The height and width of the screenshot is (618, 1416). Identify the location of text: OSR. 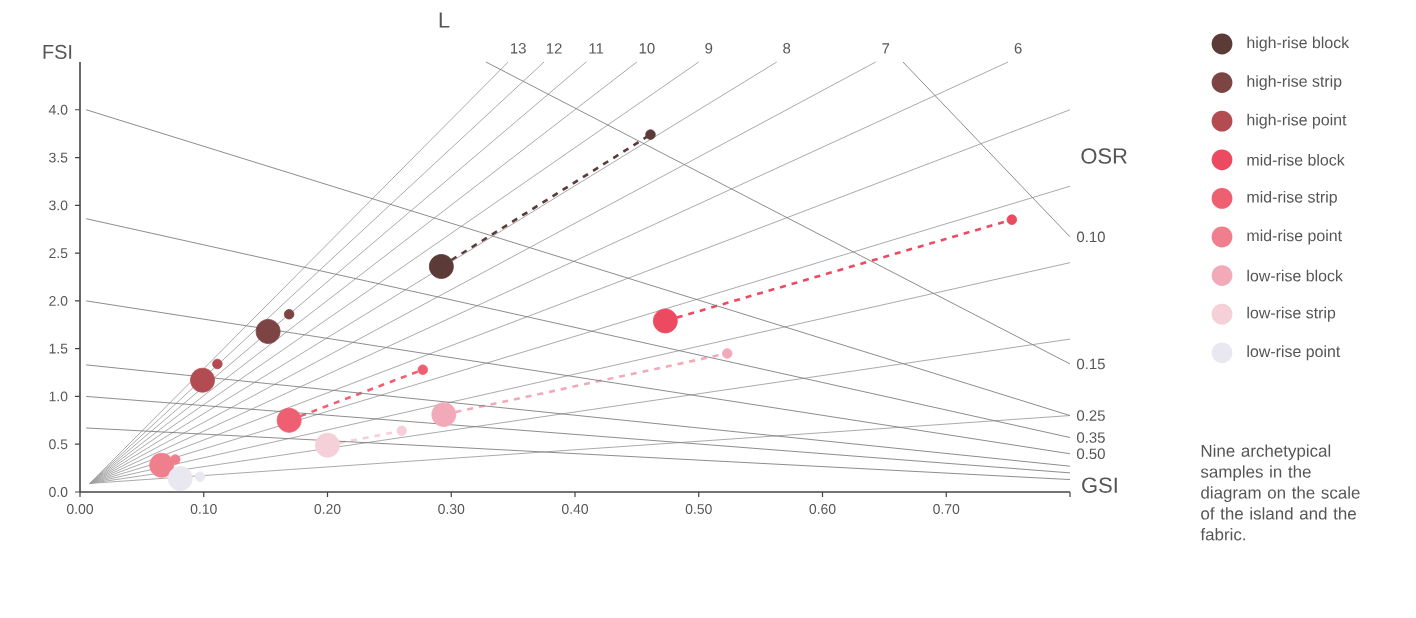
(1104, 156).